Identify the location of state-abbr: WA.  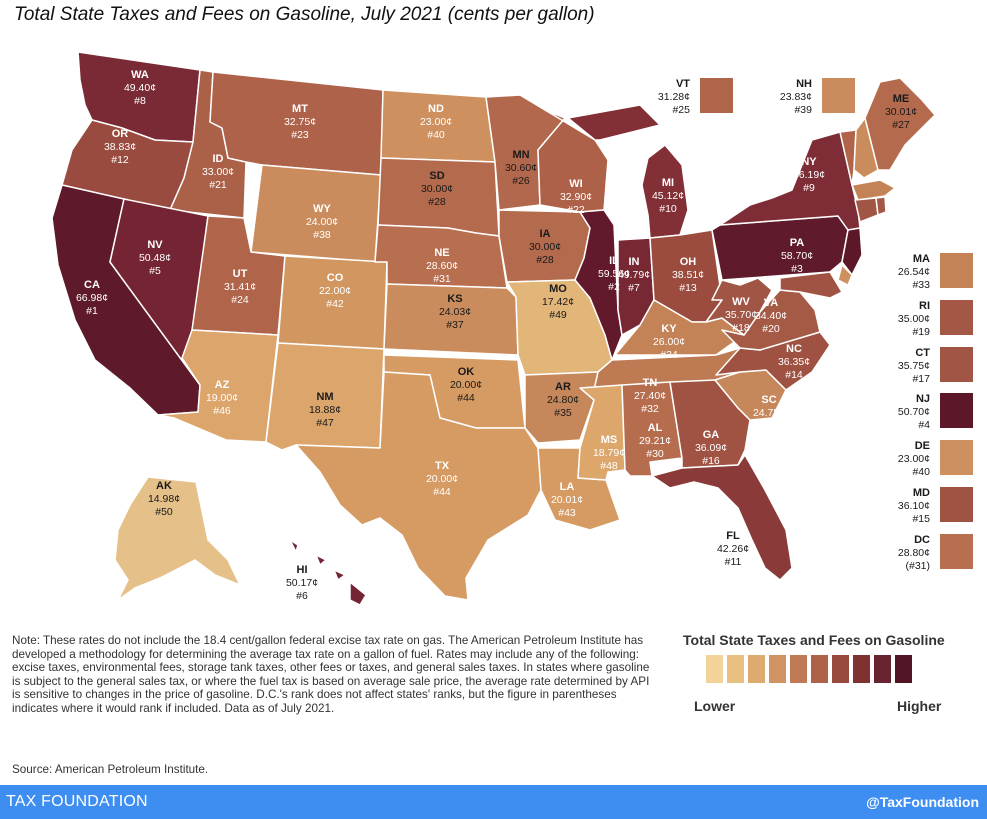
(140, 75).